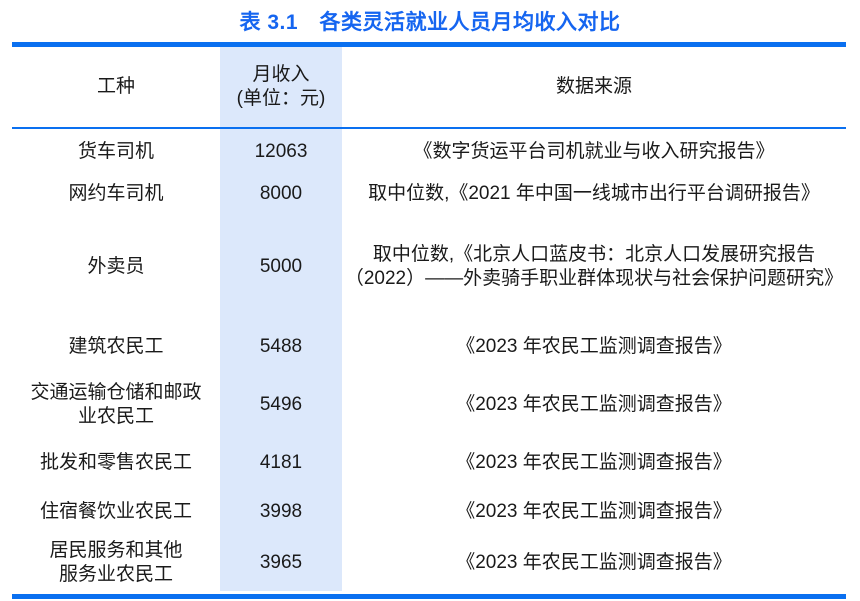 This screenshot has height=601, width=860. I want to click on income-cell: 3965, so click(281, 562).